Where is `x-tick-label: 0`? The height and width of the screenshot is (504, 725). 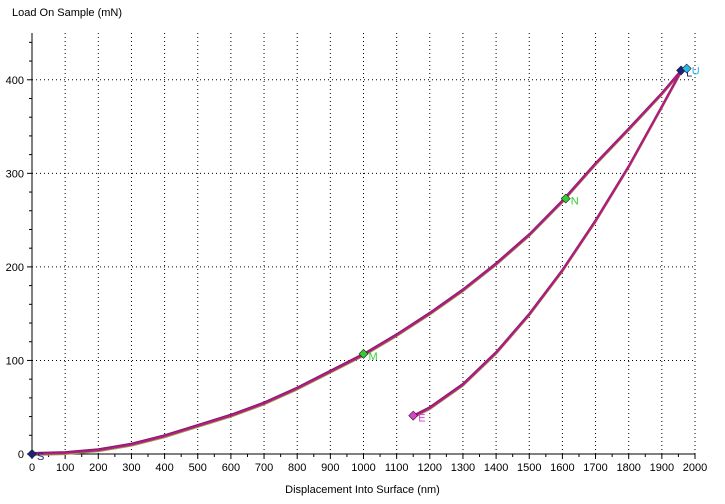 x-tick-label: 0 is located at coordinates (32, 468).